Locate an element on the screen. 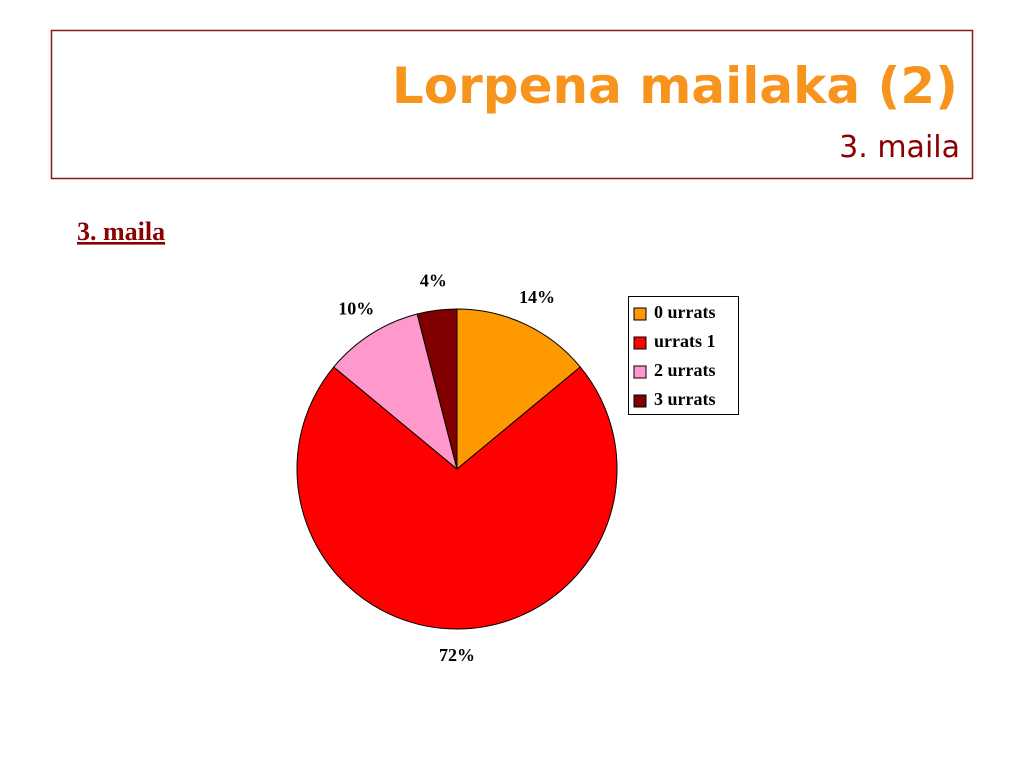 This screenshot has width=1024, height=768. slide-title: Lorpena mailaka (2) is located at coordinates (675, 86).